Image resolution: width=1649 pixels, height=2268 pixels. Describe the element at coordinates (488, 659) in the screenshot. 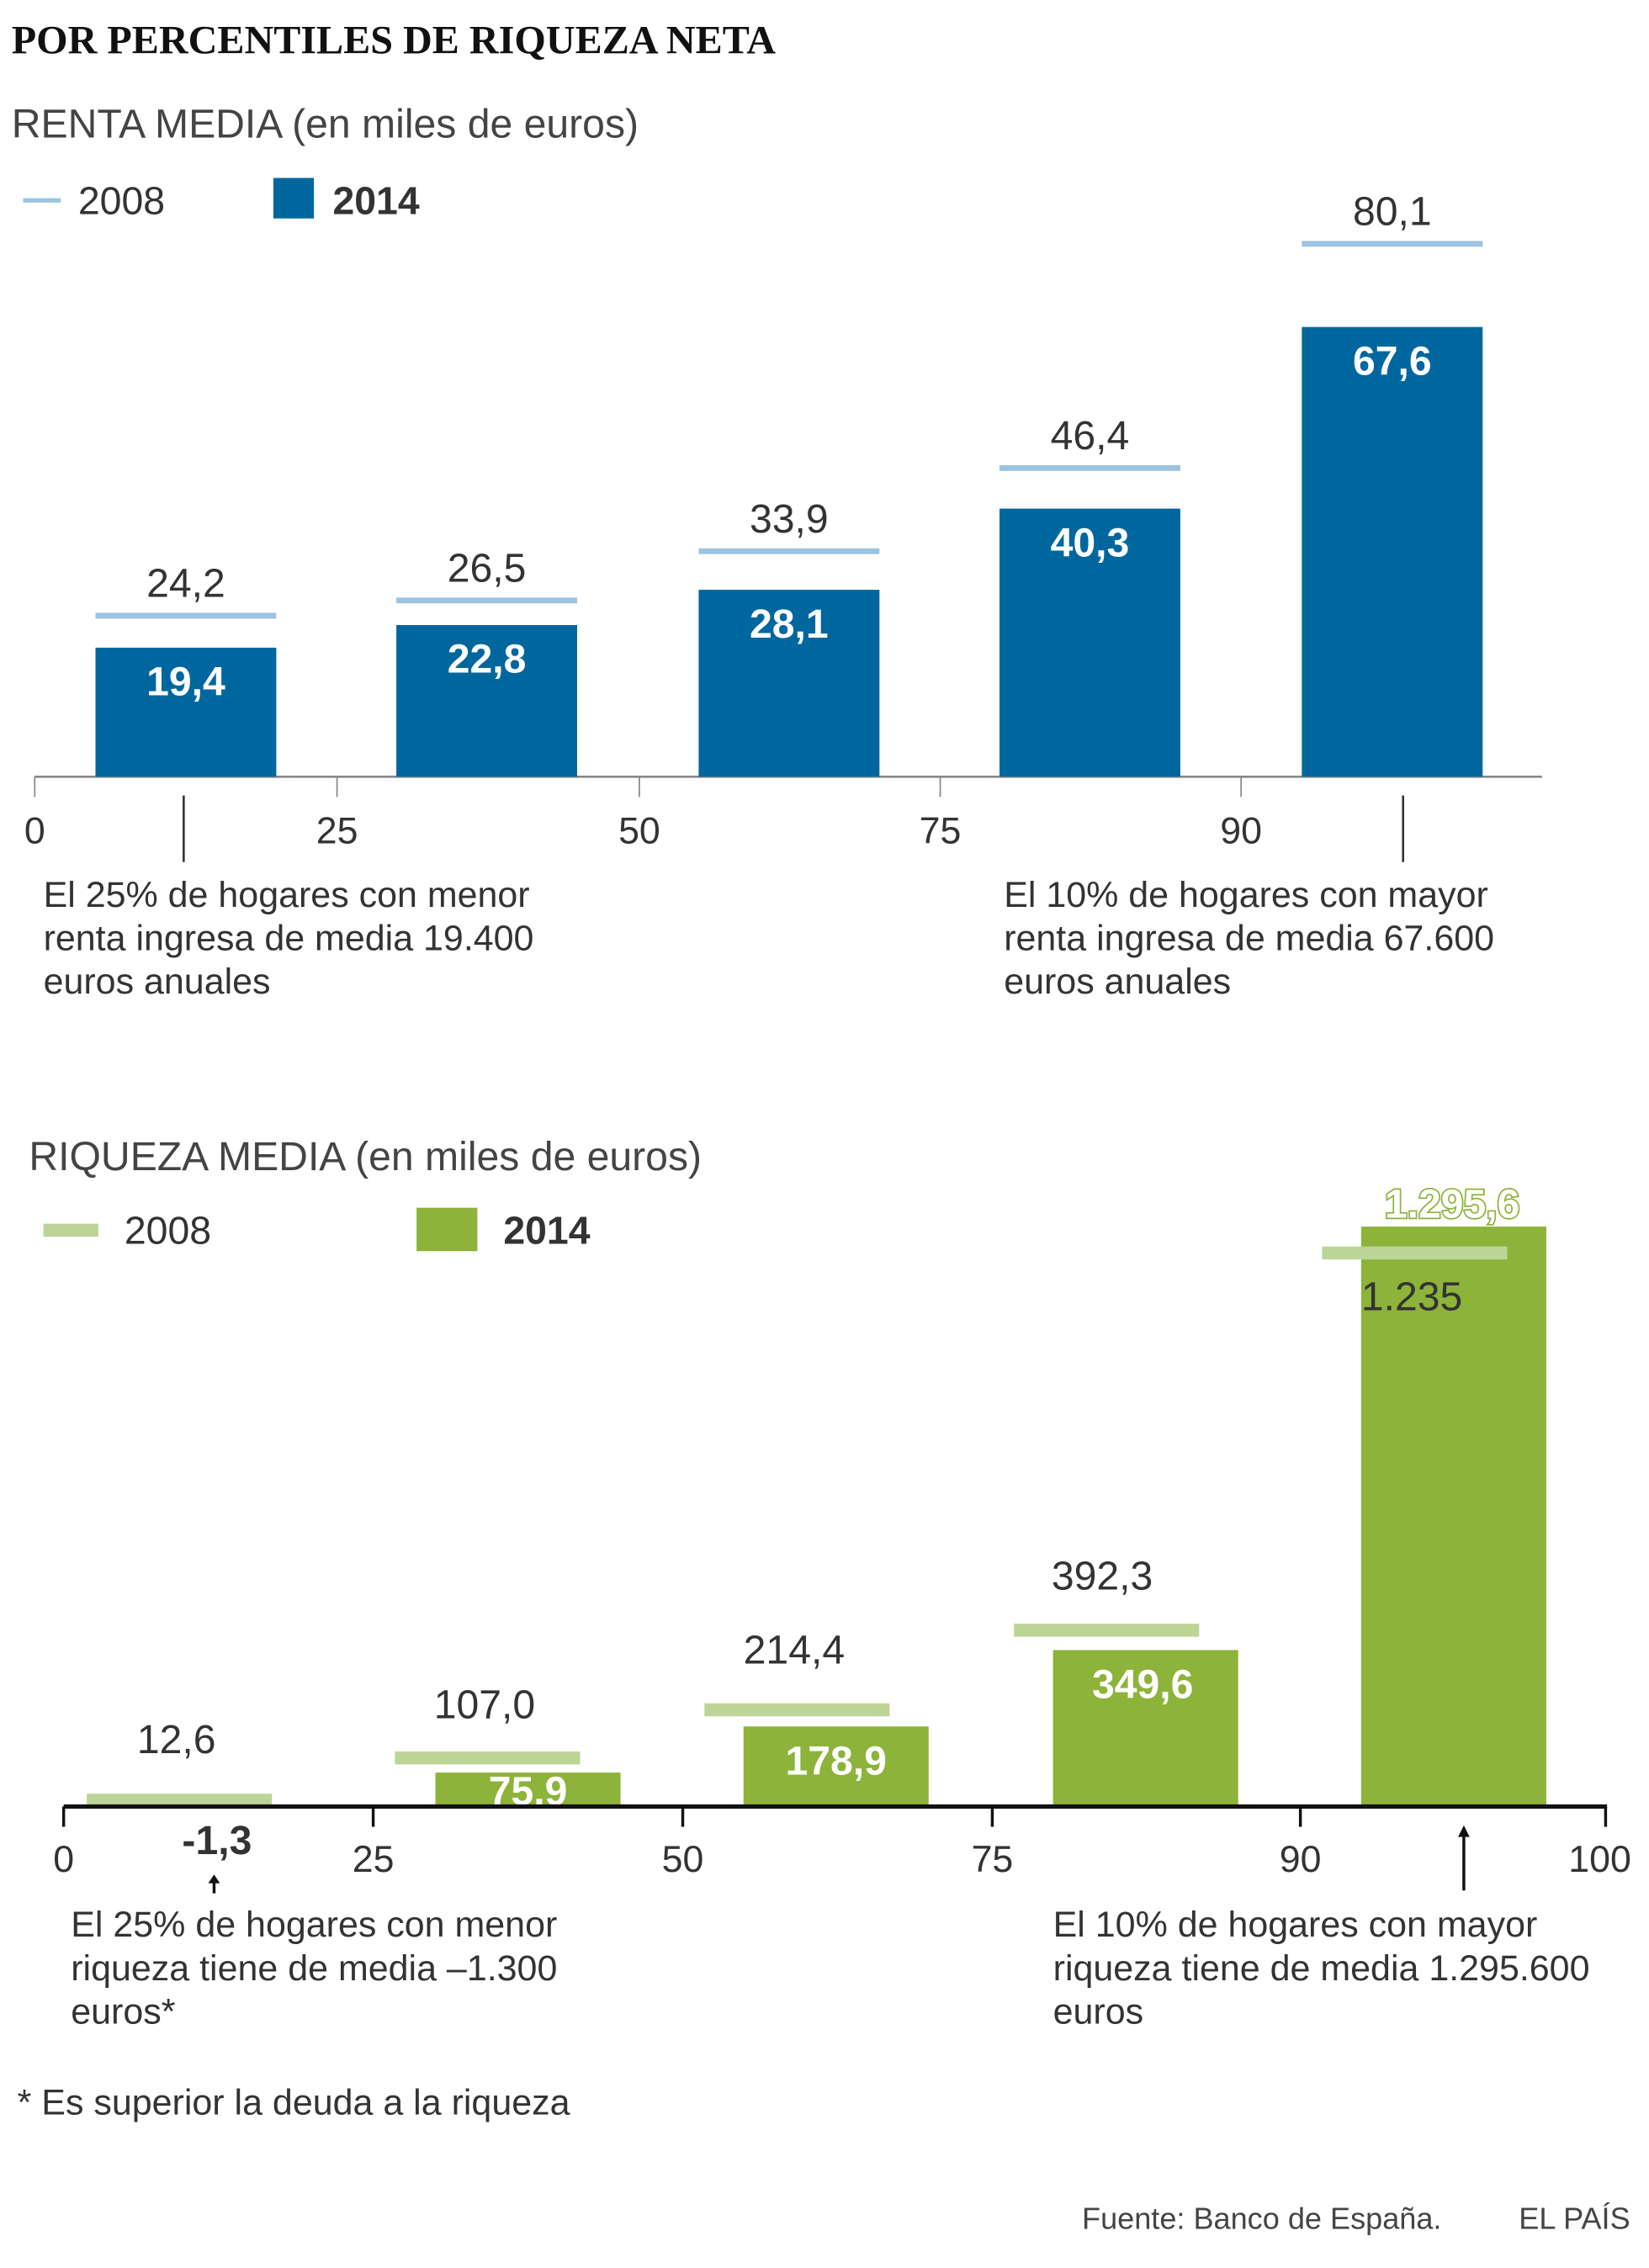

I see `bar-2014-label: 22,8` at that location.